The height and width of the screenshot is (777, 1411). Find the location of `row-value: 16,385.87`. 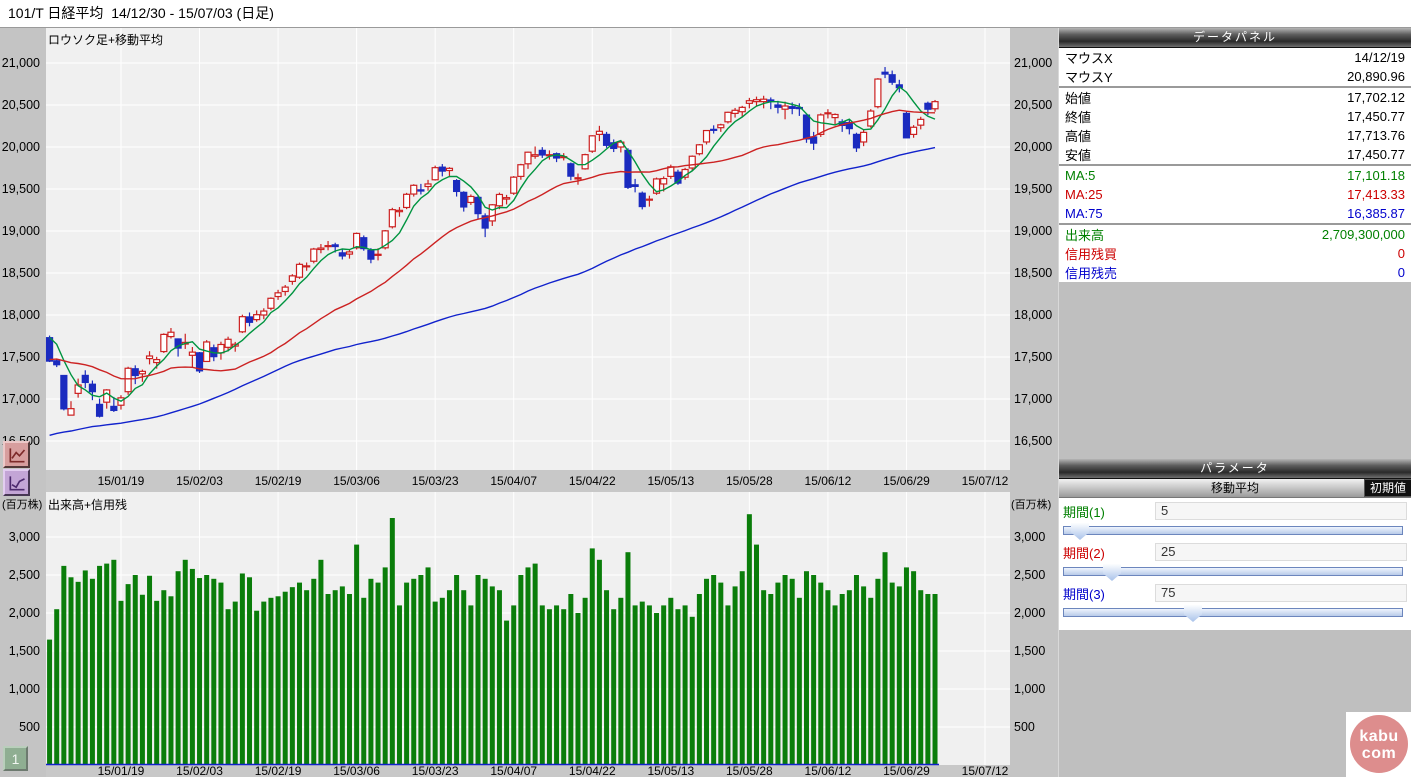

row-value: 16,385.87 is located at coordinates (1376, 213).